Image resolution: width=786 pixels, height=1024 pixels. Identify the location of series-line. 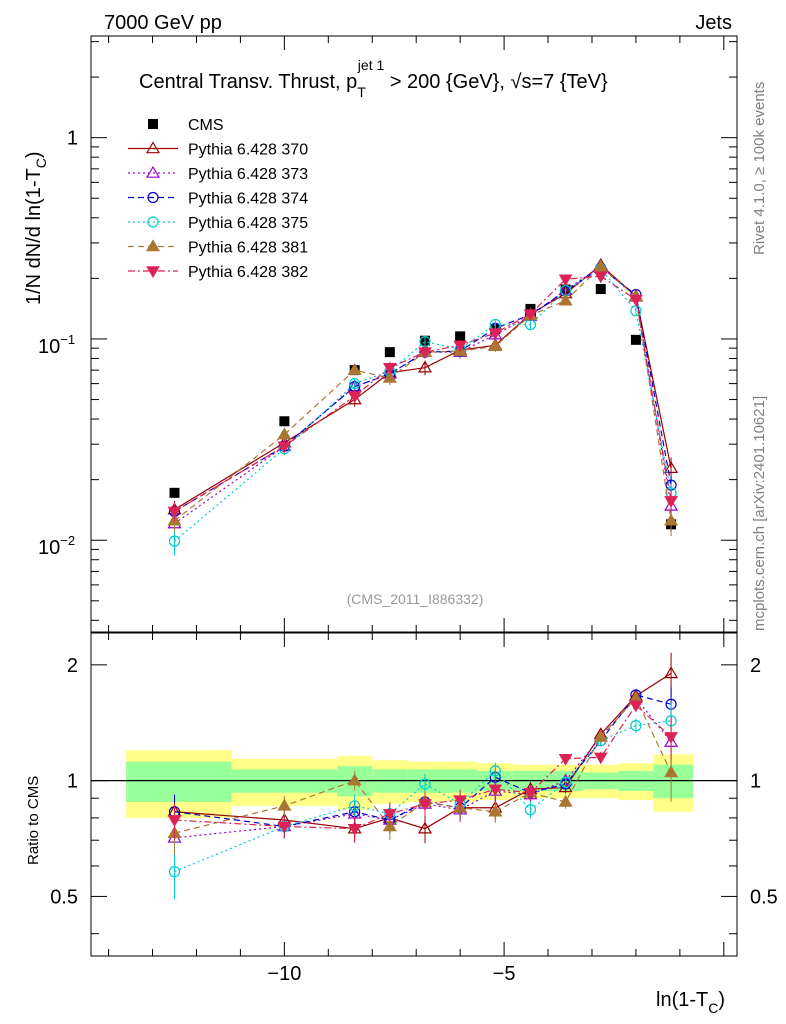
(423, 393).